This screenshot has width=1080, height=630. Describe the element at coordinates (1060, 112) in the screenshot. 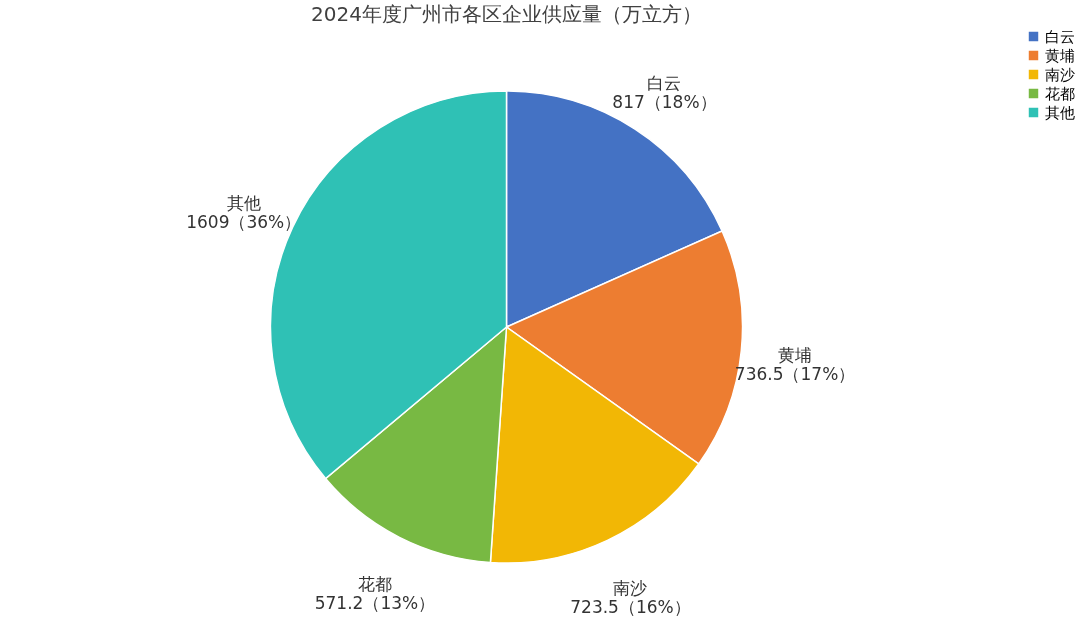

I see `legend-label: 其他` at that location.